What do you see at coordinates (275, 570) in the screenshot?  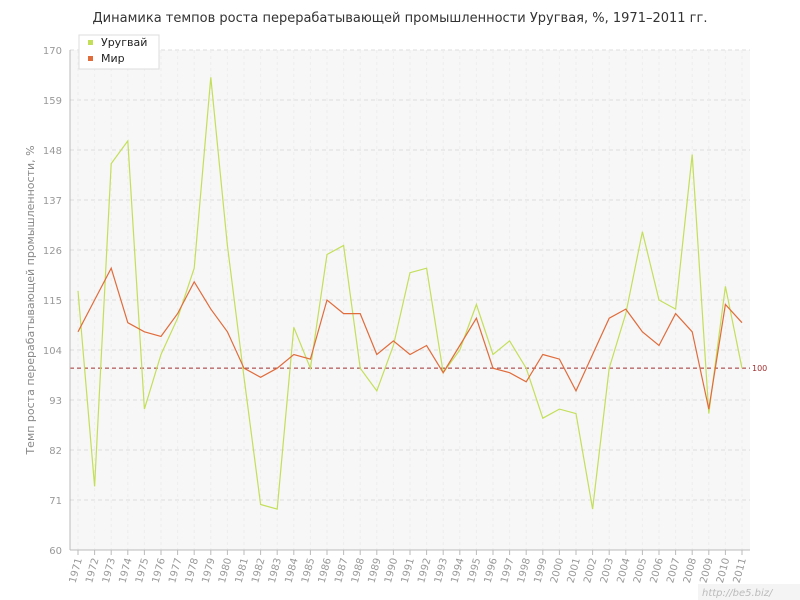 I see `x-tick-label: 1983` at bounding box center [275, 570].